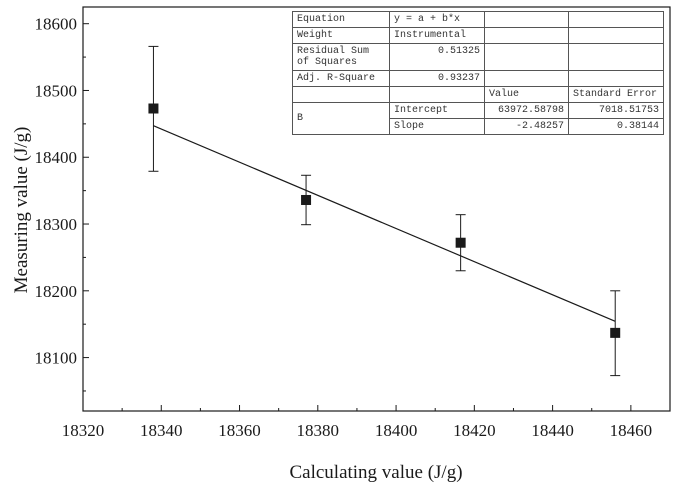 Image resolution: width=679 pixels, height=490 pixels. I want to click on x-tick-label: 18420, so click(474, 430).